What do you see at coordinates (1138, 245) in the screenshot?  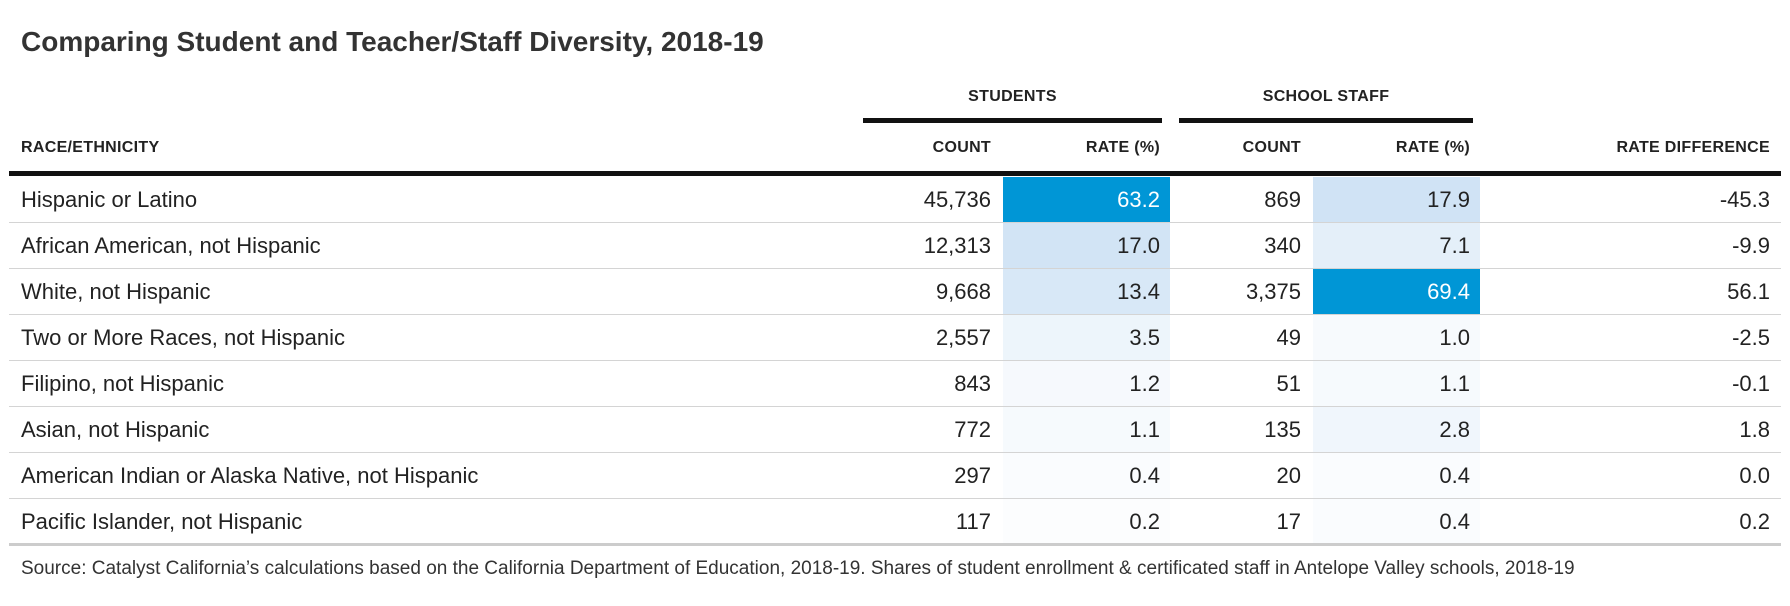 I see `table-cell: 17.0` at bounding box center [1138, 245].